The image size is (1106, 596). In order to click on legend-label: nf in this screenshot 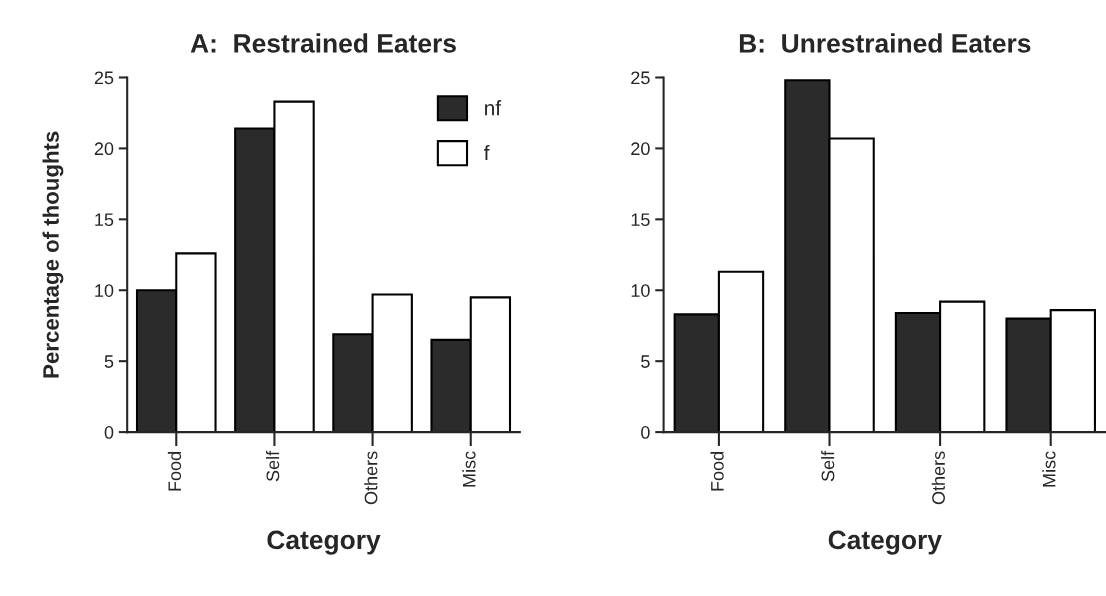, I will do `click(493, 108)`.